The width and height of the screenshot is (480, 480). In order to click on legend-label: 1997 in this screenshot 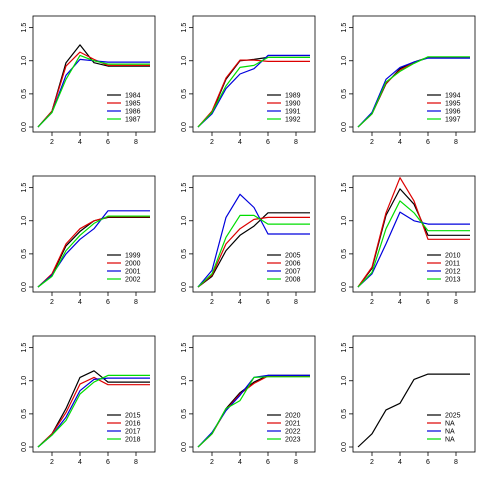, I will do `click(453, 120)`.